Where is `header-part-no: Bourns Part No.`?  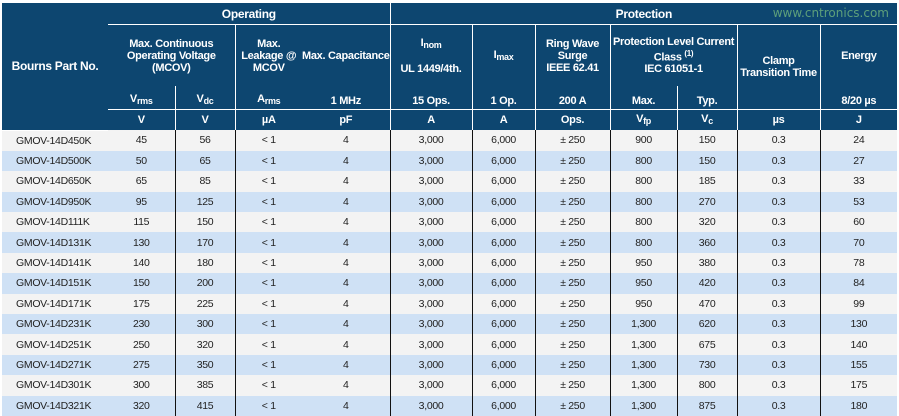 header-part-no: Bourns Part No. is located at coordinates (55, 67).